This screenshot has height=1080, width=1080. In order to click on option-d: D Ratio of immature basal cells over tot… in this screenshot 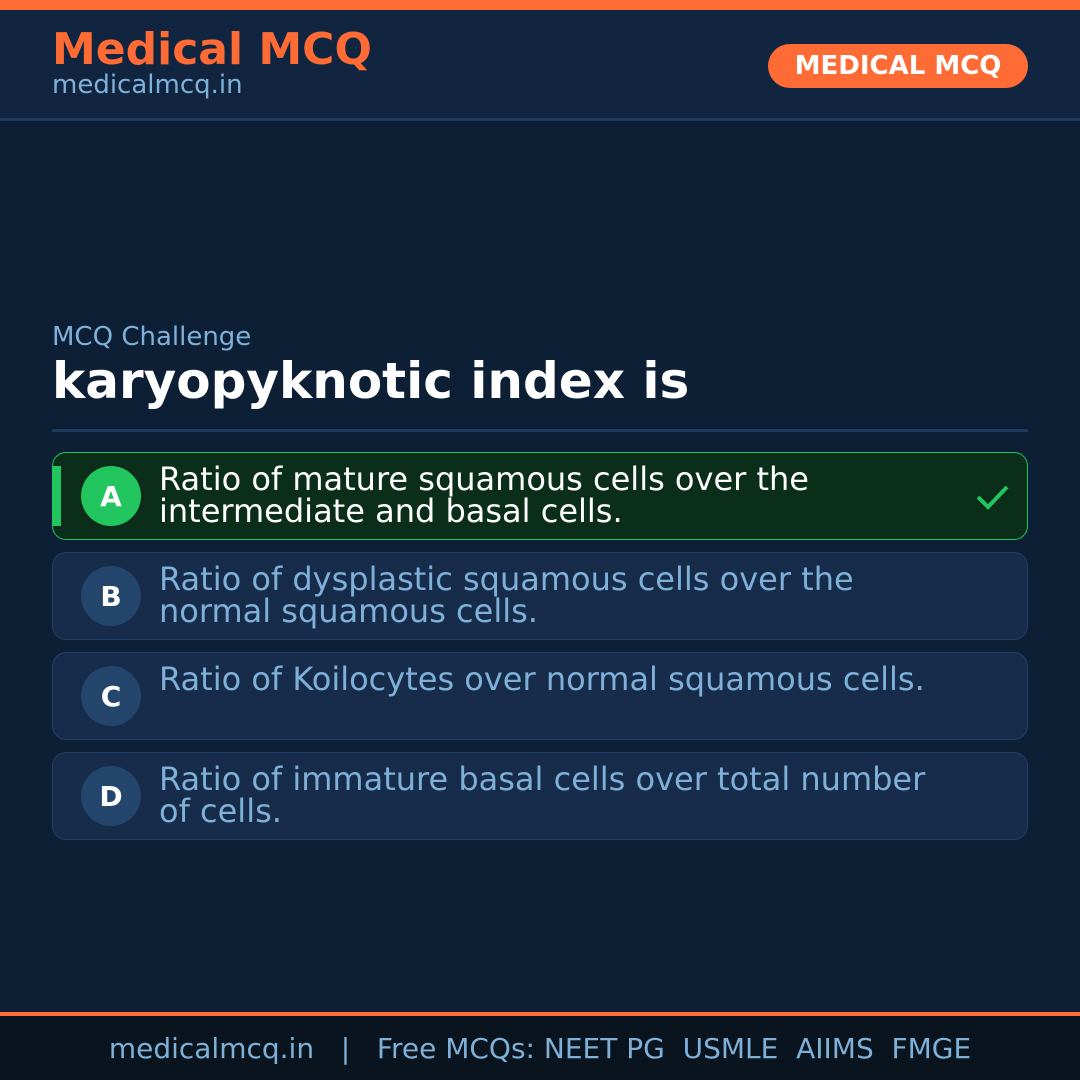, I will do `click(540, 796)`.